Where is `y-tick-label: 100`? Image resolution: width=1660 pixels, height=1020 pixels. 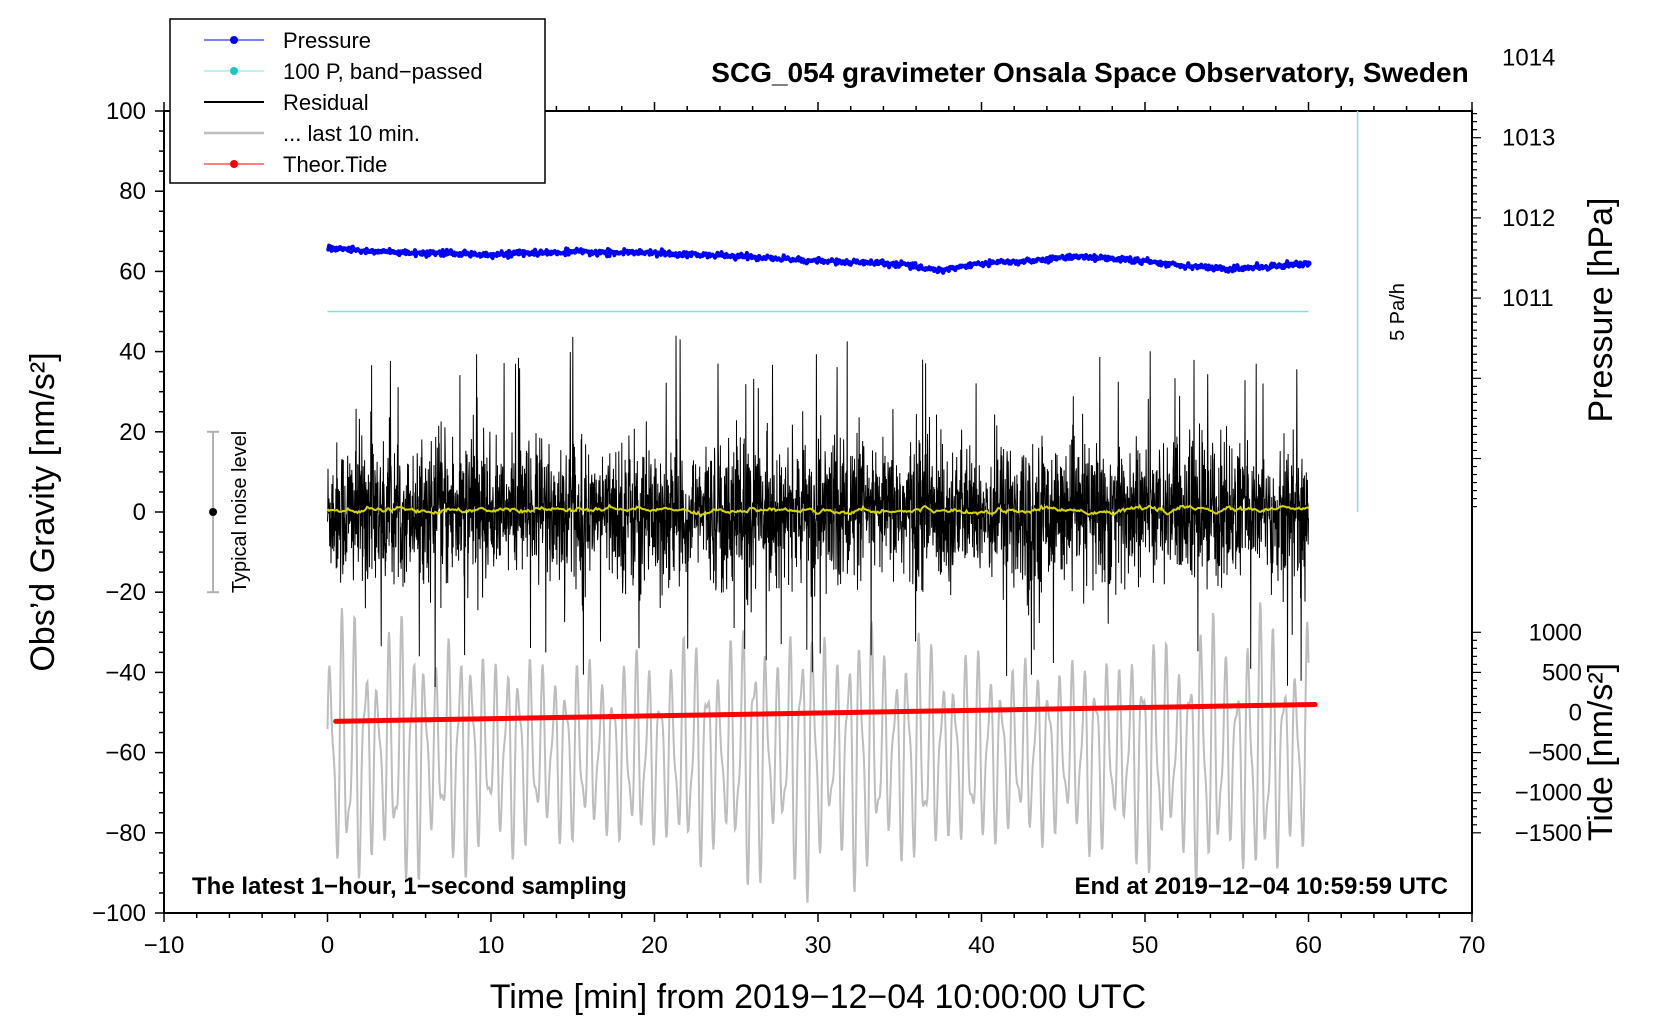
y-tick-label: 100 is located at coordinates (126, 111).